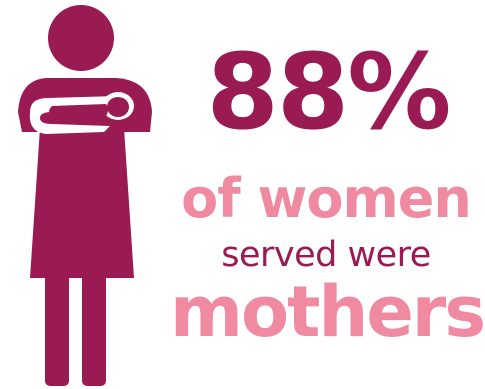  Describe the element at coordinates (326, 255) in the screenshot. I see `statistic-label-served-were: served were` at that location.